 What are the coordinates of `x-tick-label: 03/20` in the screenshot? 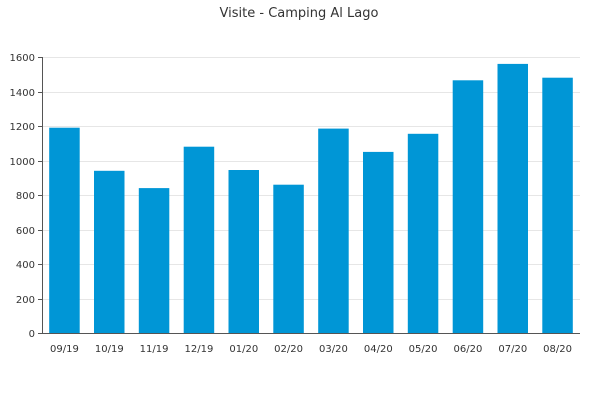 It's located at (333, 349).